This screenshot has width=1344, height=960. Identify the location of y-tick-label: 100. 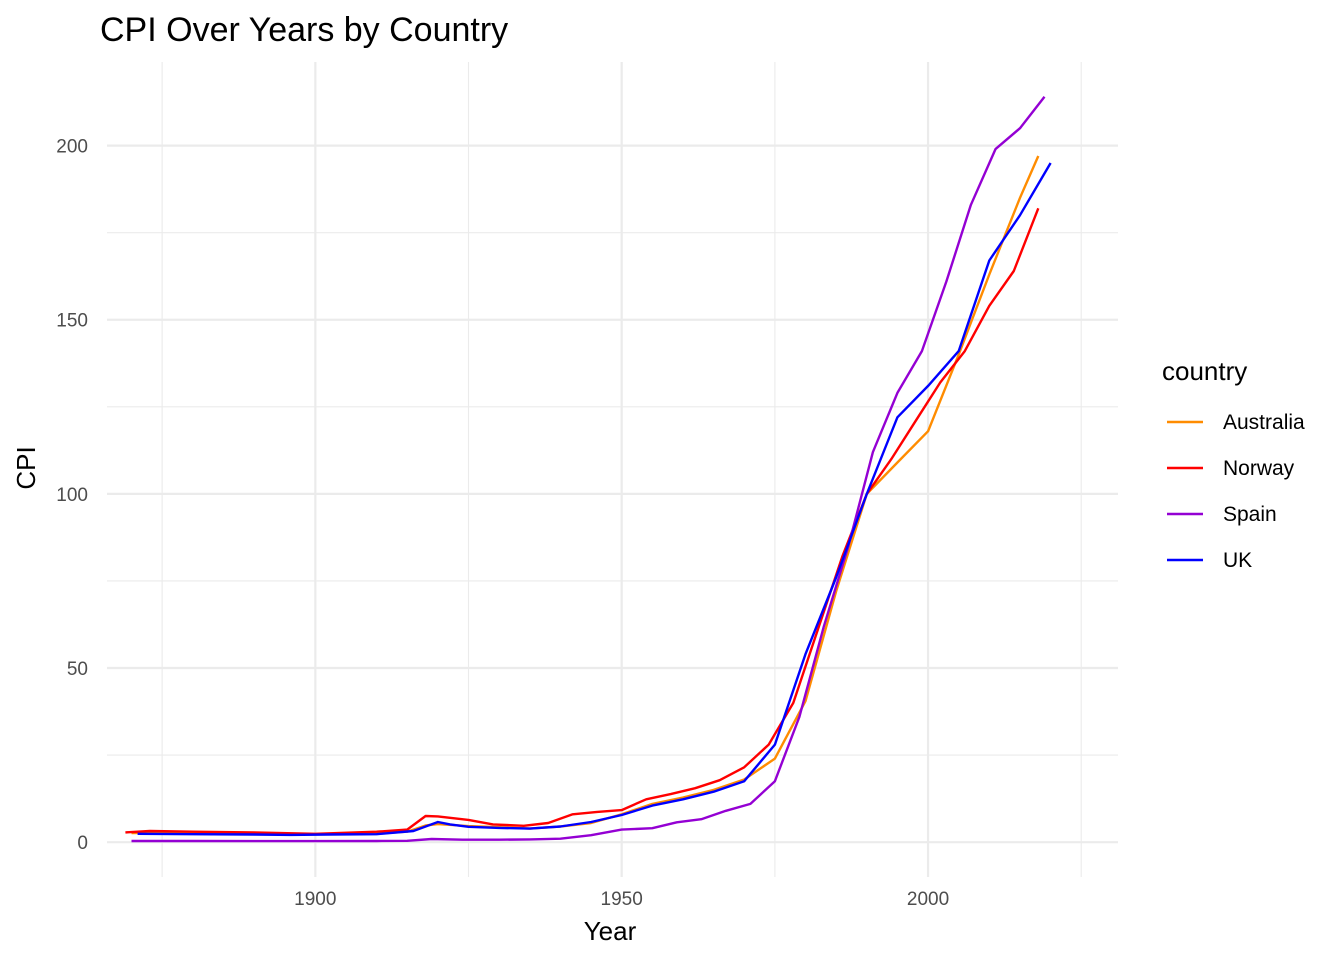
(72, 495).